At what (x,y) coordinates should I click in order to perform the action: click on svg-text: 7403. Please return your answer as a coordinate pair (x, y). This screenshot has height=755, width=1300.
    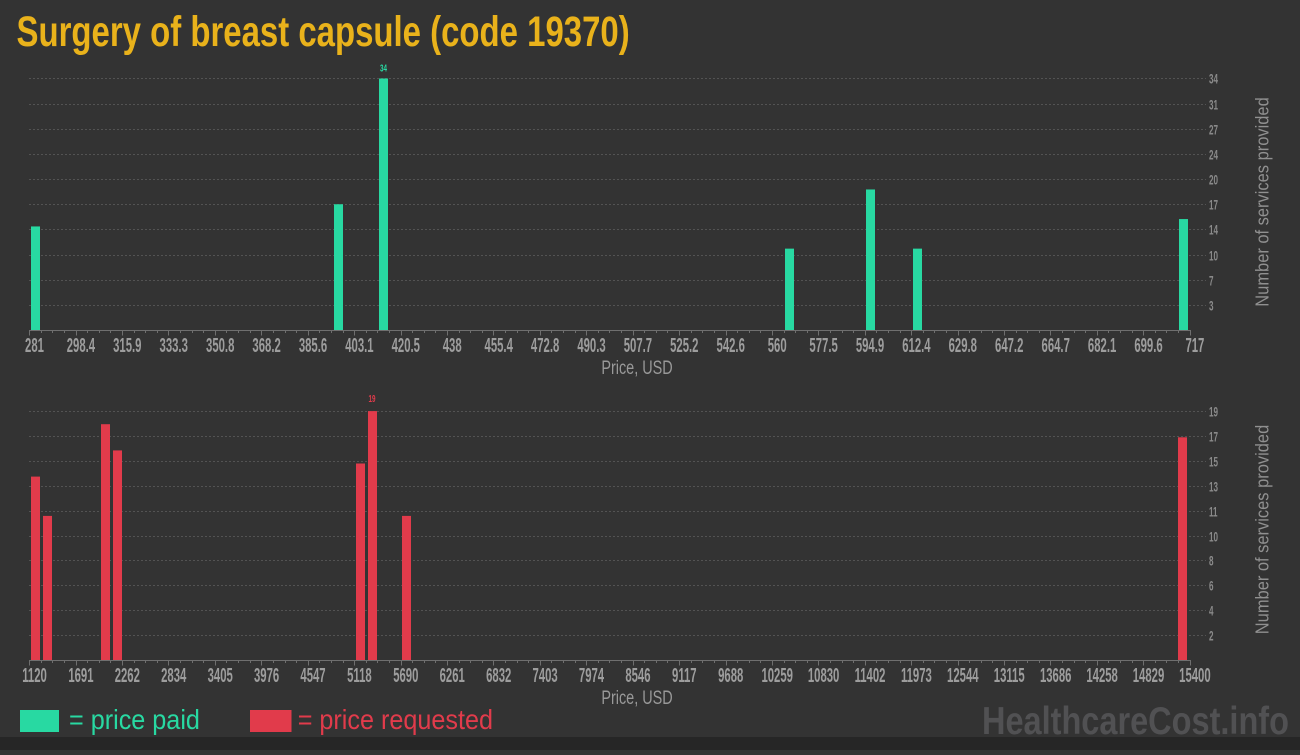
    Looking at the image, I should click on (545, 676).